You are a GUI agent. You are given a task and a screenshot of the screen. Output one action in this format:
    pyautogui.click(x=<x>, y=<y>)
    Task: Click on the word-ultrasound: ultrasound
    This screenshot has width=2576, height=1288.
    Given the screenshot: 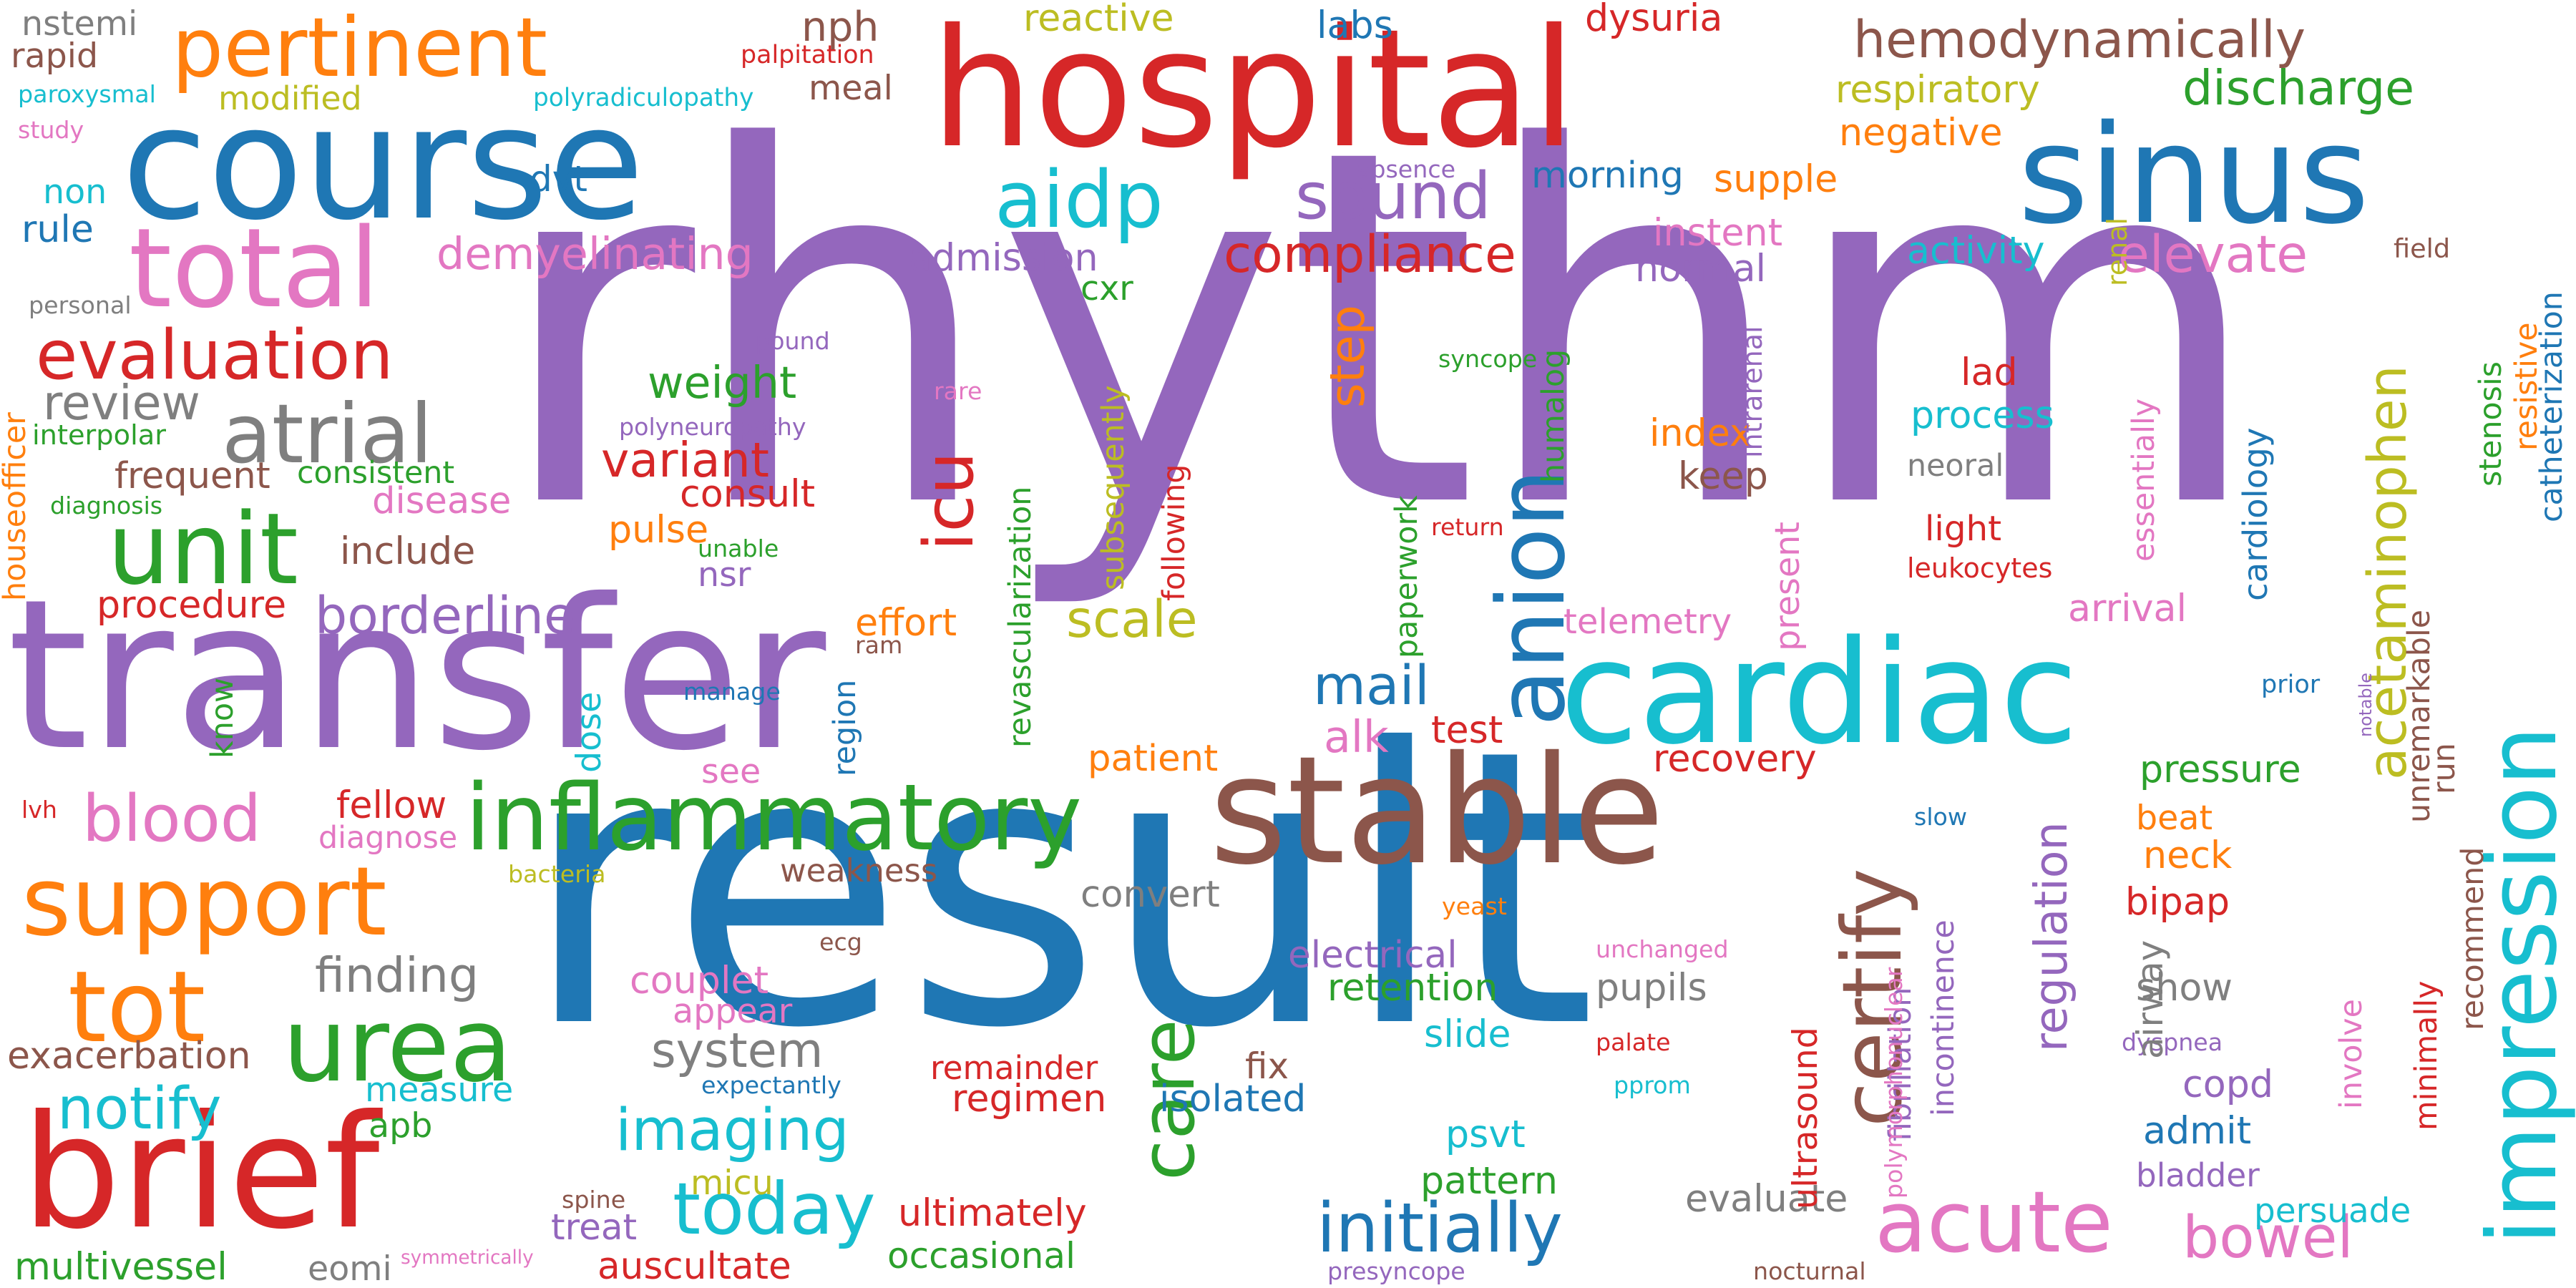 What is the action you would take?
    pyautogui.click(x=1805, y=1118)
    